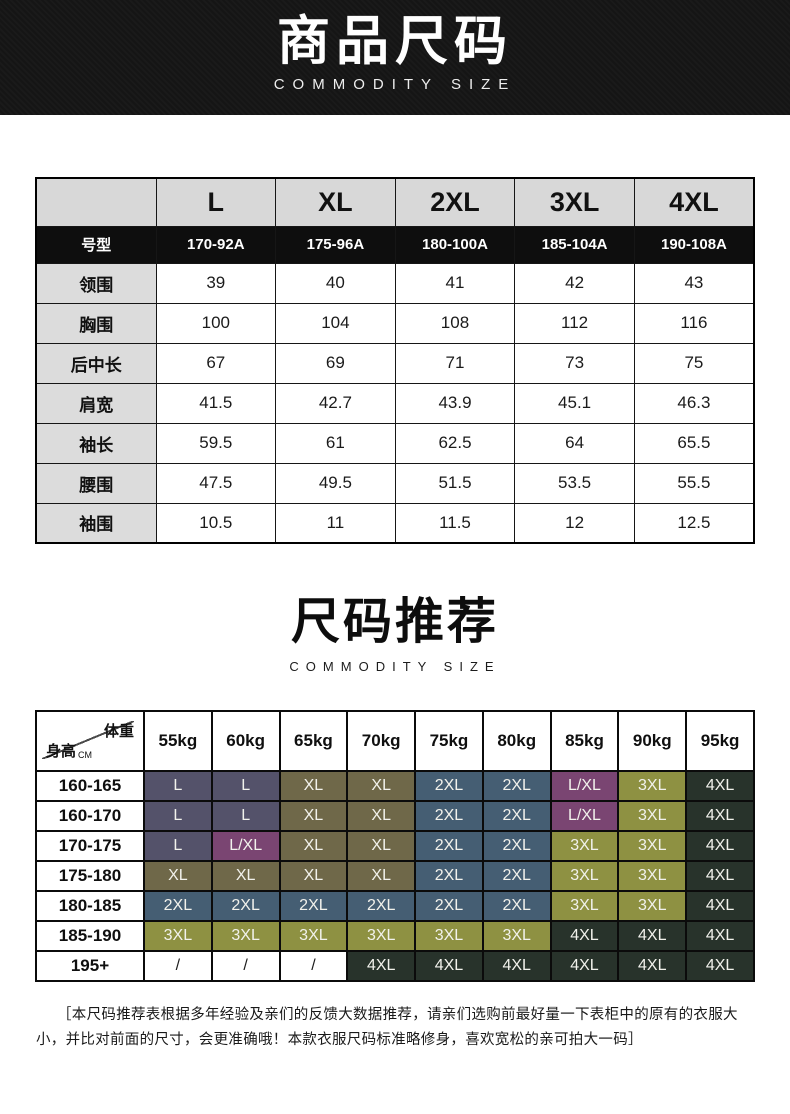  Describe the element at coordinates (61, 751) in the screenshot. I see `height-axis-label: 身高` at that location.